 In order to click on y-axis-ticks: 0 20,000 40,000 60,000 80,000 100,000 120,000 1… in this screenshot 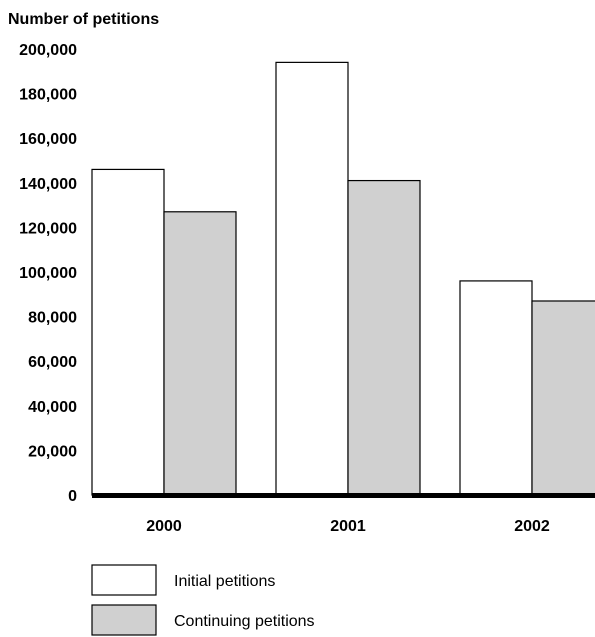, I will do `click(48, 273)`.